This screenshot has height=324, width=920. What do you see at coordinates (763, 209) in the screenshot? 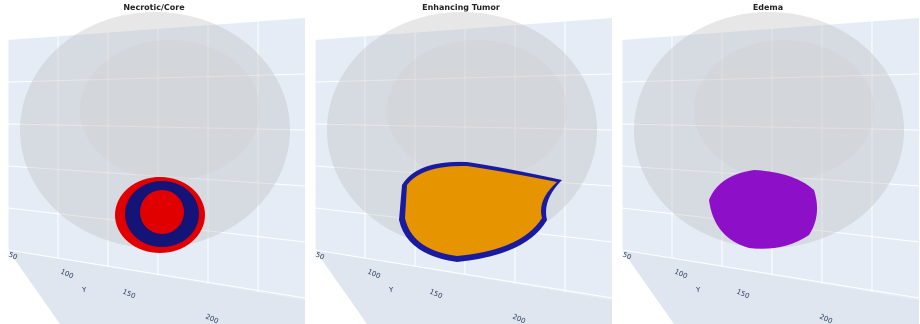
I see `tumor-edema` at bounding box center [763, 209].